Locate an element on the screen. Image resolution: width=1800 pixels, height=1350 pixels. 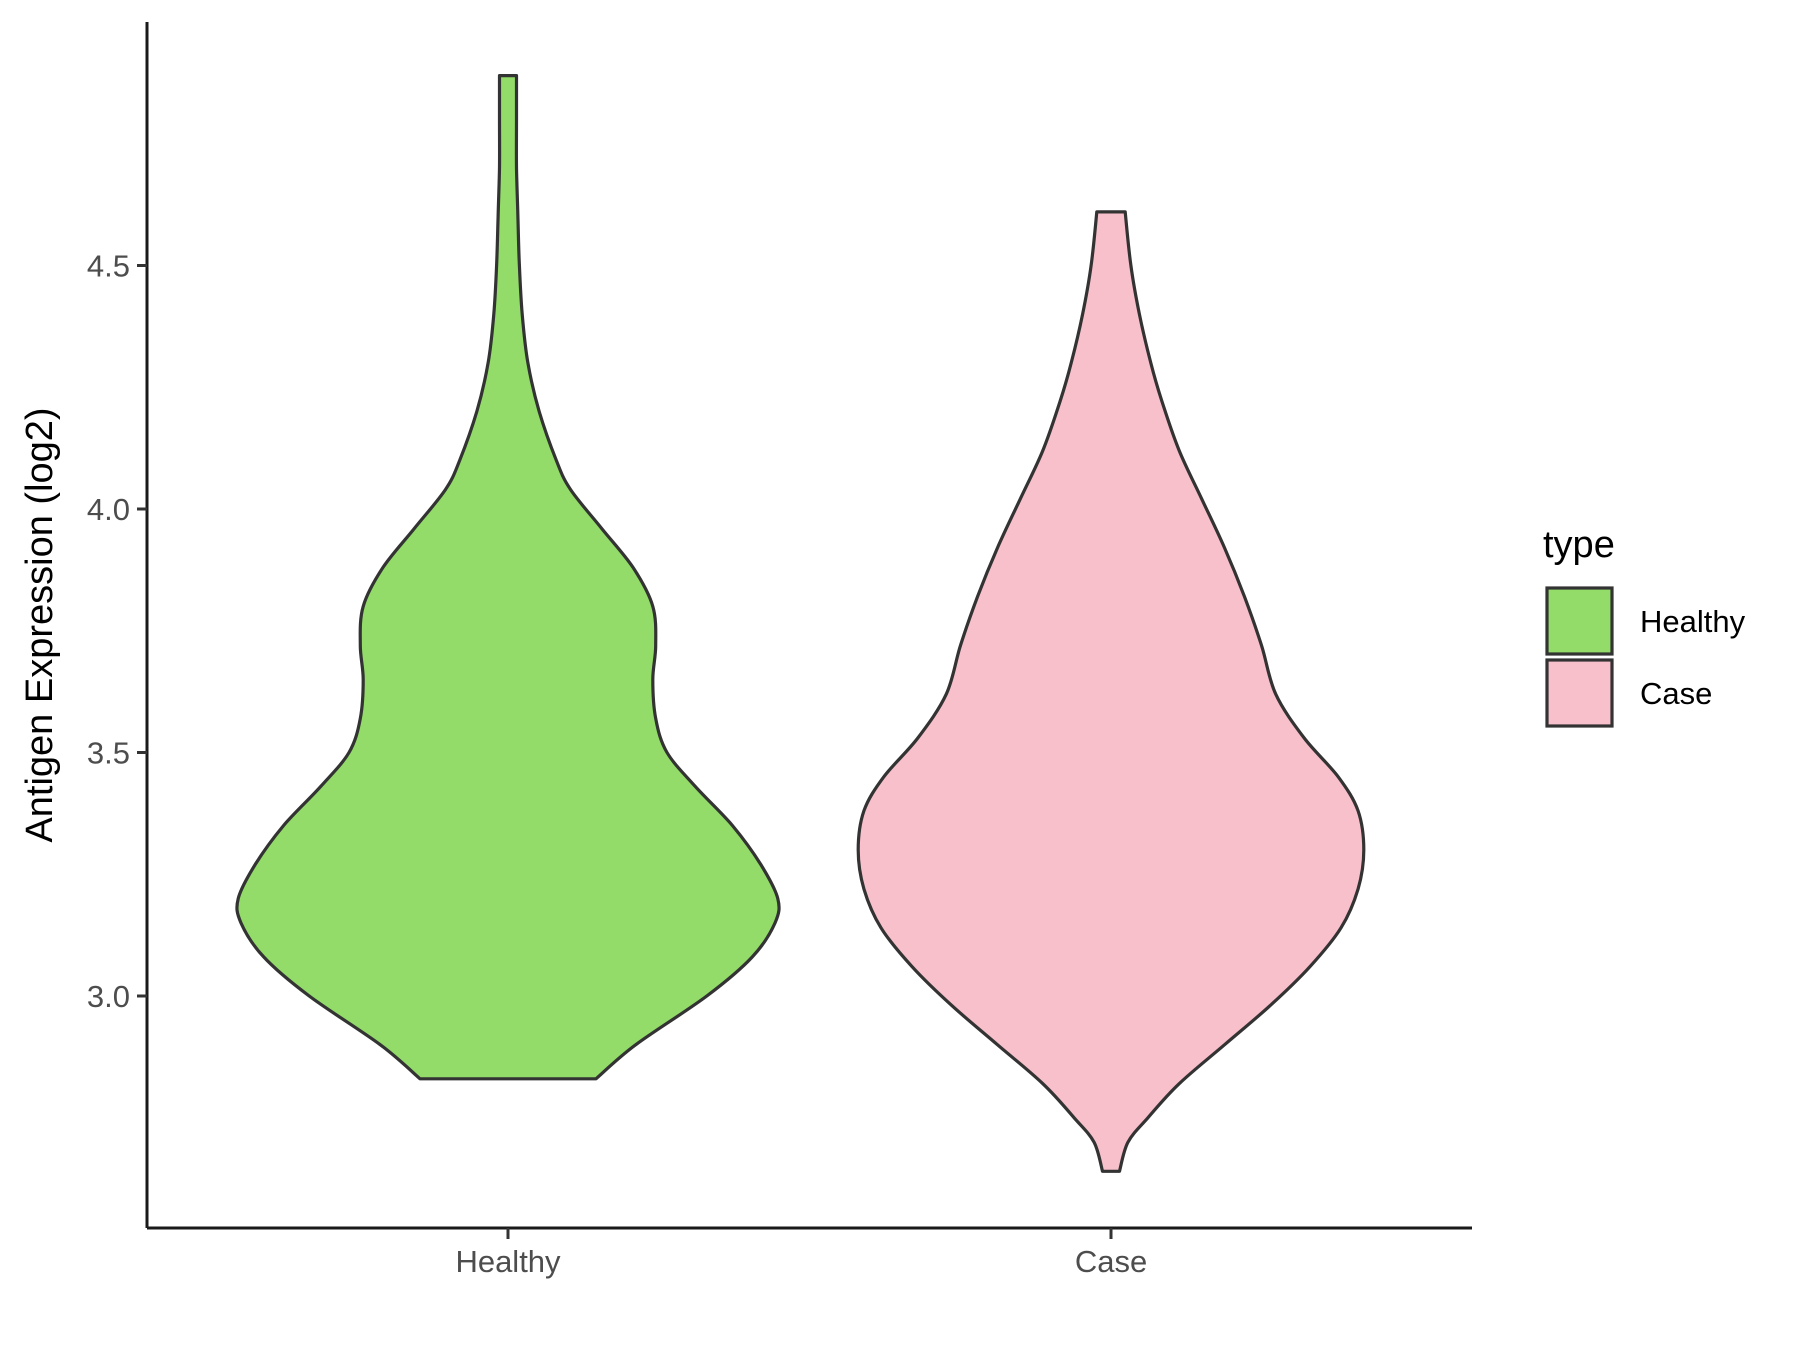
legend-label: Case is located at coordinates (1676, 693).